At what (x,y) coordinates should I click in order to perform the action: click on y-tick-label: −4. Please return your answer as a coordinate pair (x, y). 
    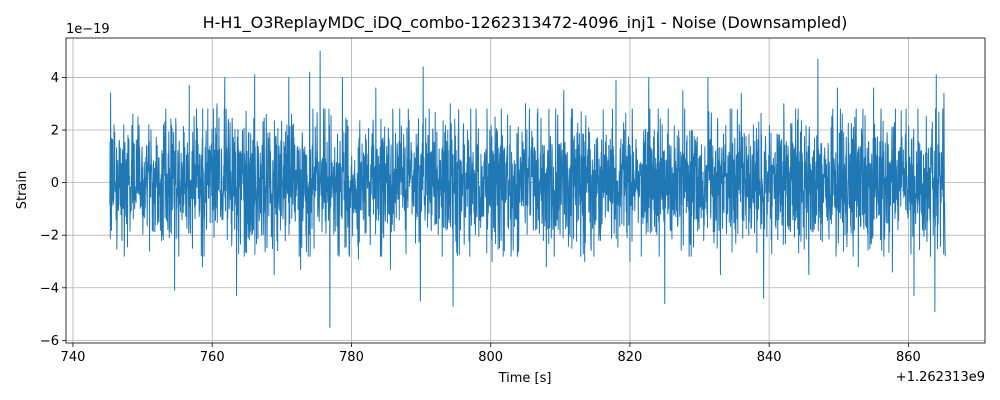
    Looking at the image, I should click on (49, 288).